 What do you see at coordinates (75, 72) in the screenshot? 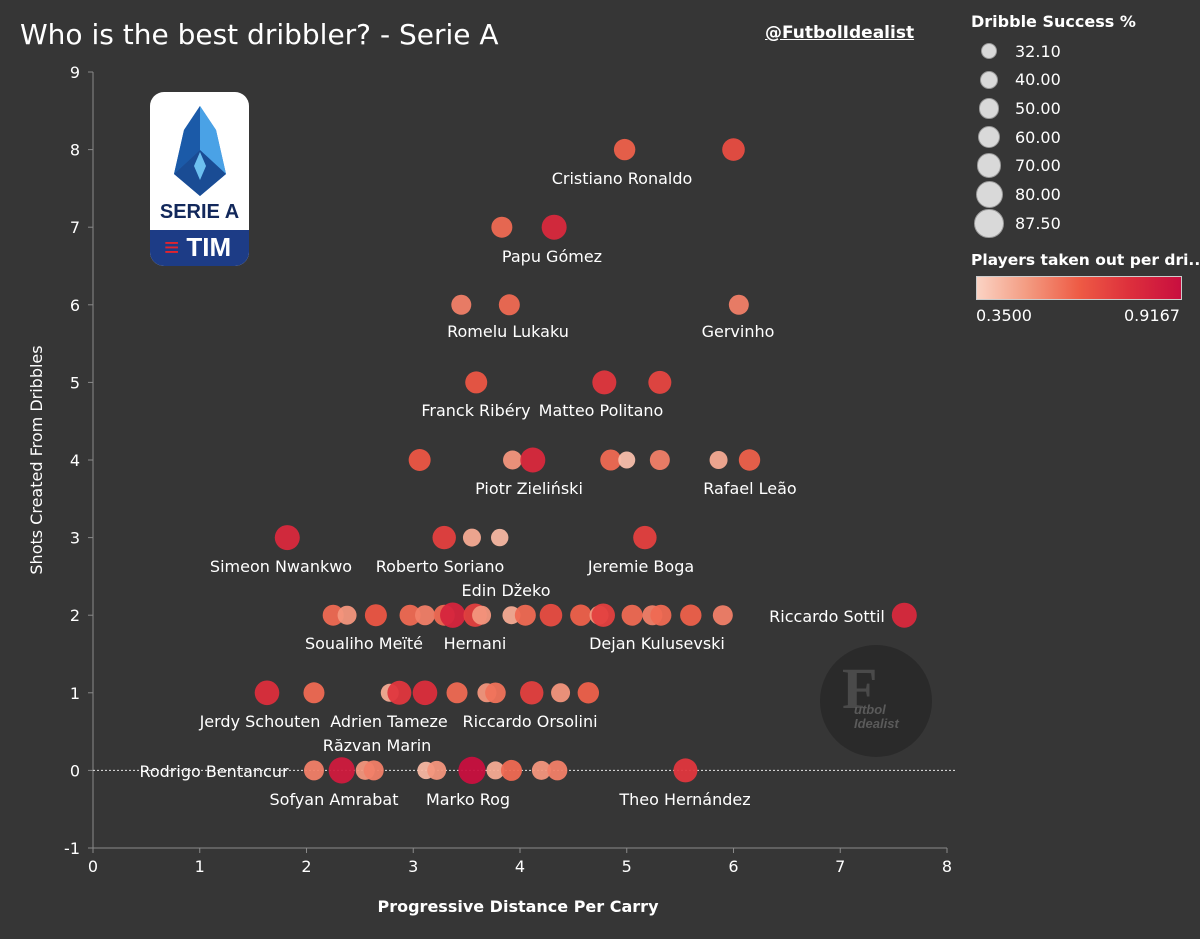
I see `y-tick-label: 9` at bounding box center [75, 72].